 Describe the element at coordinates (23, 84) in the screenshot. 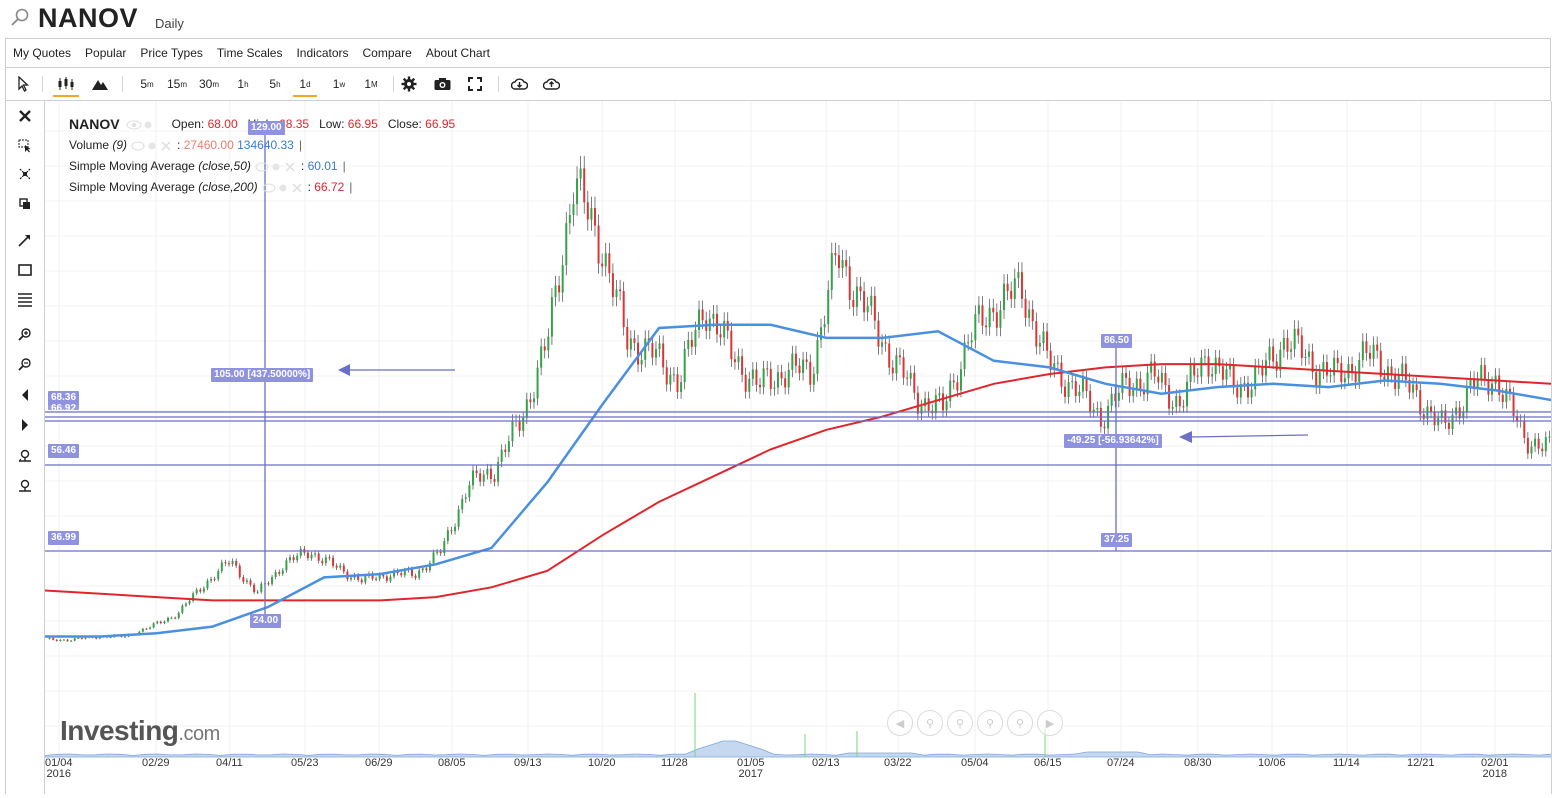

I see `cursor-tool-button` at that location.